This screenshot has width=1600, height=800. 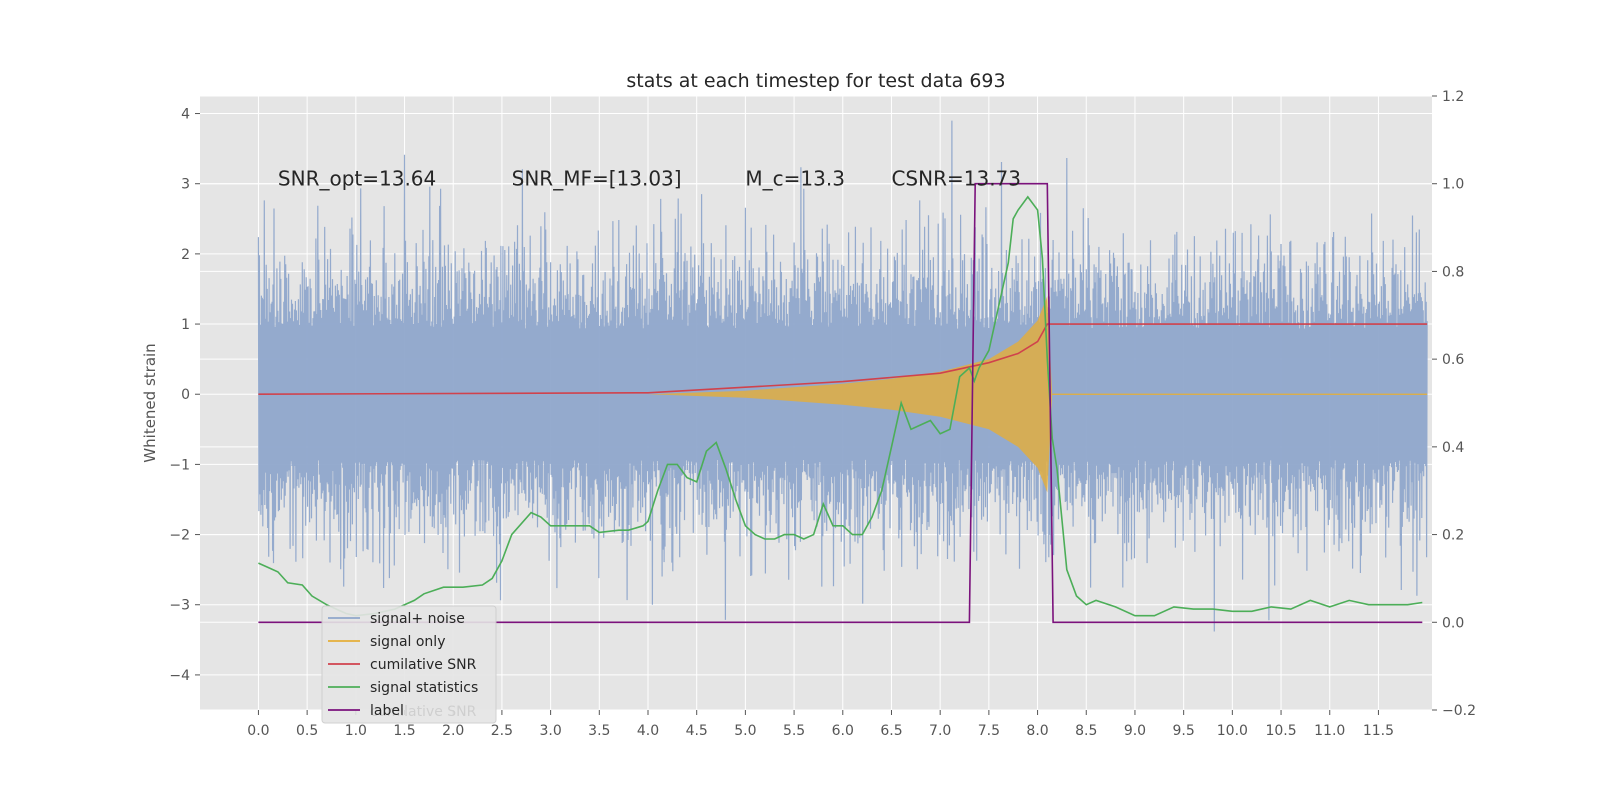 I want to click on x-tick-label: 6.5, so click(x=891, y=731).